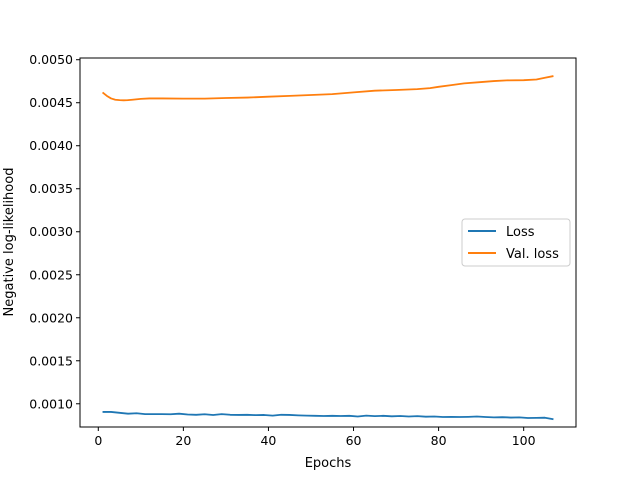  Describe the element at coordinates (51, 102) in the screenshot. I see `y-tick-label: 0.0045` at that location.